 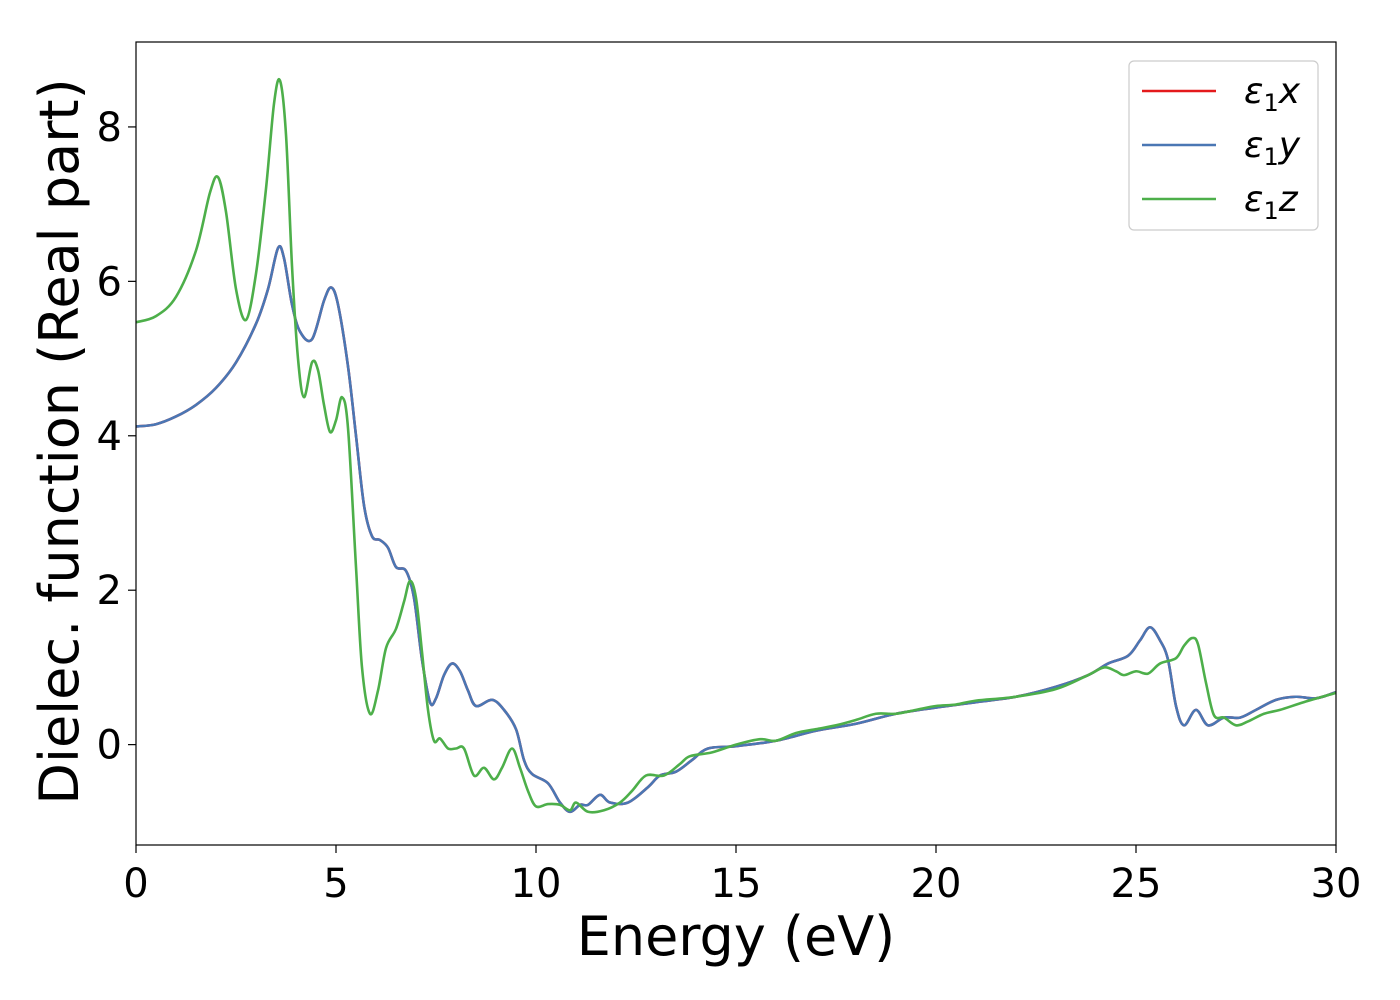 I want to click on y-tick-label: 4, so click(x=109, y=437).